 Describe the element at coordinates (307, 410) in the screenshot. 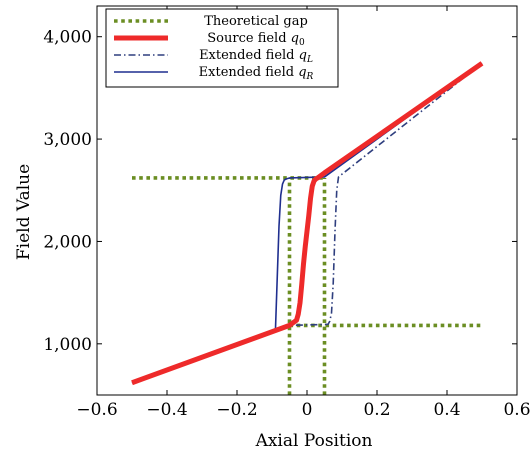

I see `x-tick-label: 0` at that location.